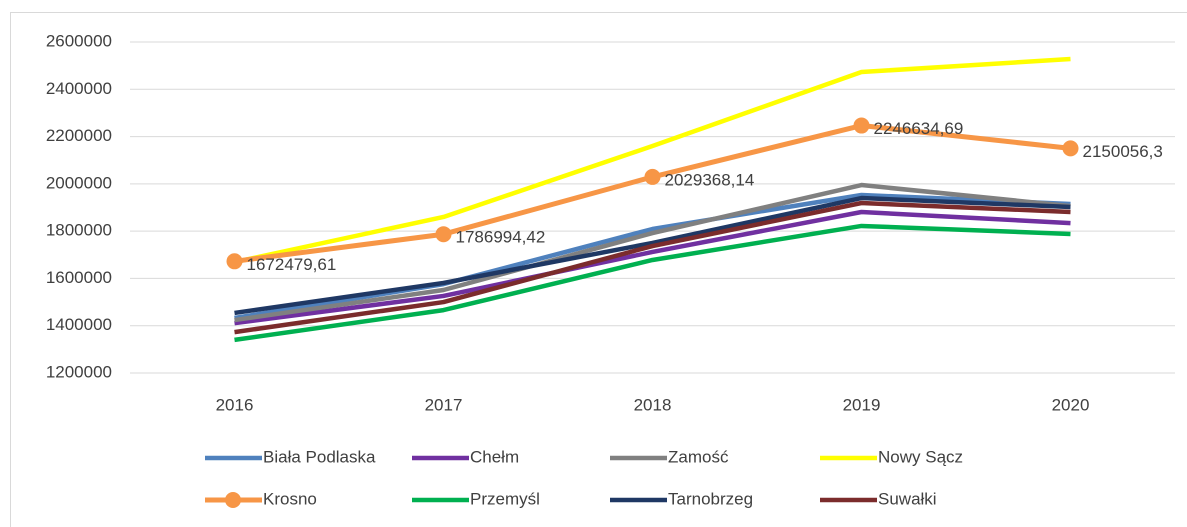 This screenshot has height=527, width=1187. What do you see at coordinates (653, 404) in the screenshot?
I see `x-tick-label: 2018` at bounding box center [653, 404].